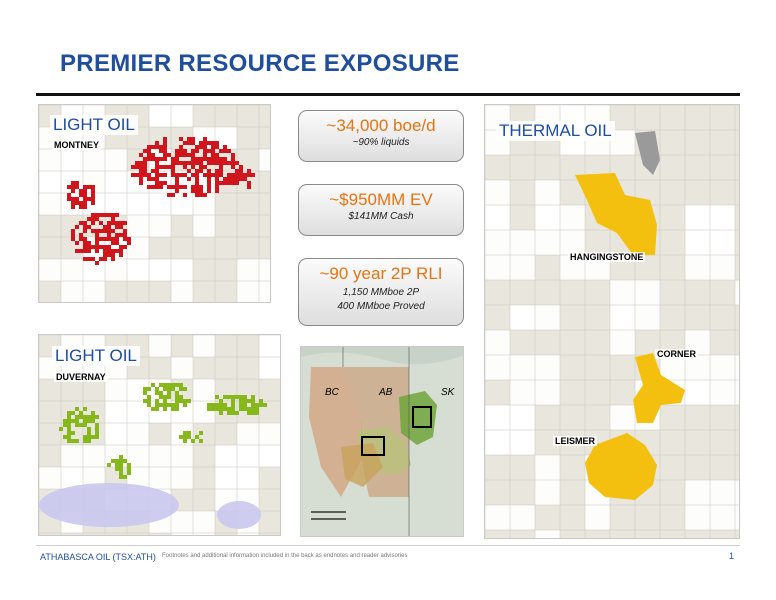 The width and height of the screenshot is (776, 600). What do you see at coordinates (381, 273) in the screenshot?
I see `stat-rli-value: ~90 year 2P RLI` at bounding box center [381, 273].